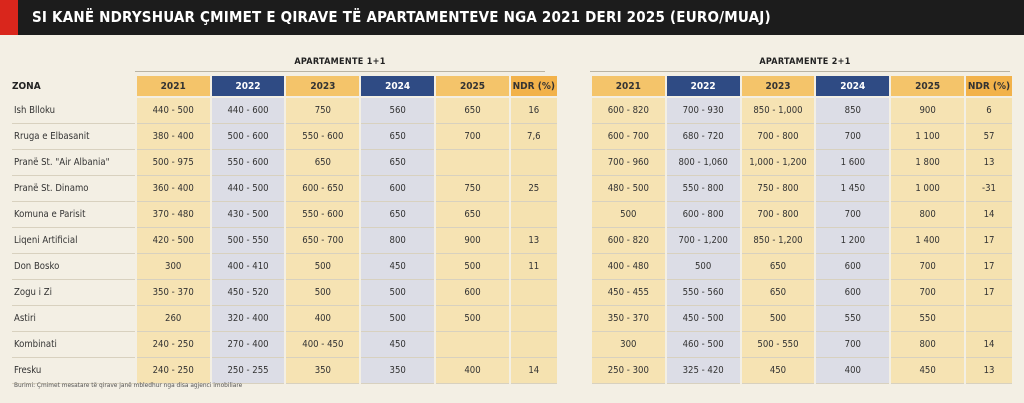  Describe the element at coordinates (533, 87) in the screenshot. I see `header-a-ndr: NDR (%)` at that location.